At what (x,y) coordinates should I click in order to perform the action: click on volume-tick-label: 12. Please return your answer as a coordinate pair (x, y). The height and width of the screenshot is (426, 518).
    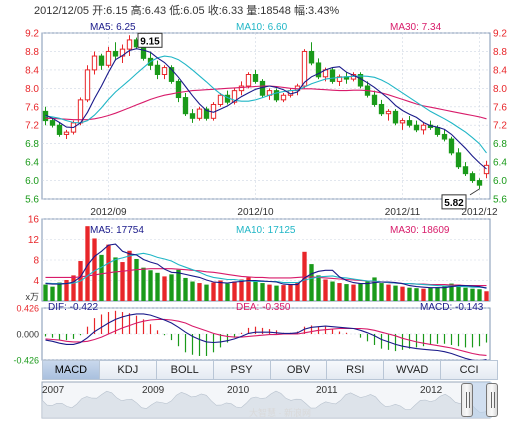
    Looking at the image, I should click on (34, 240).